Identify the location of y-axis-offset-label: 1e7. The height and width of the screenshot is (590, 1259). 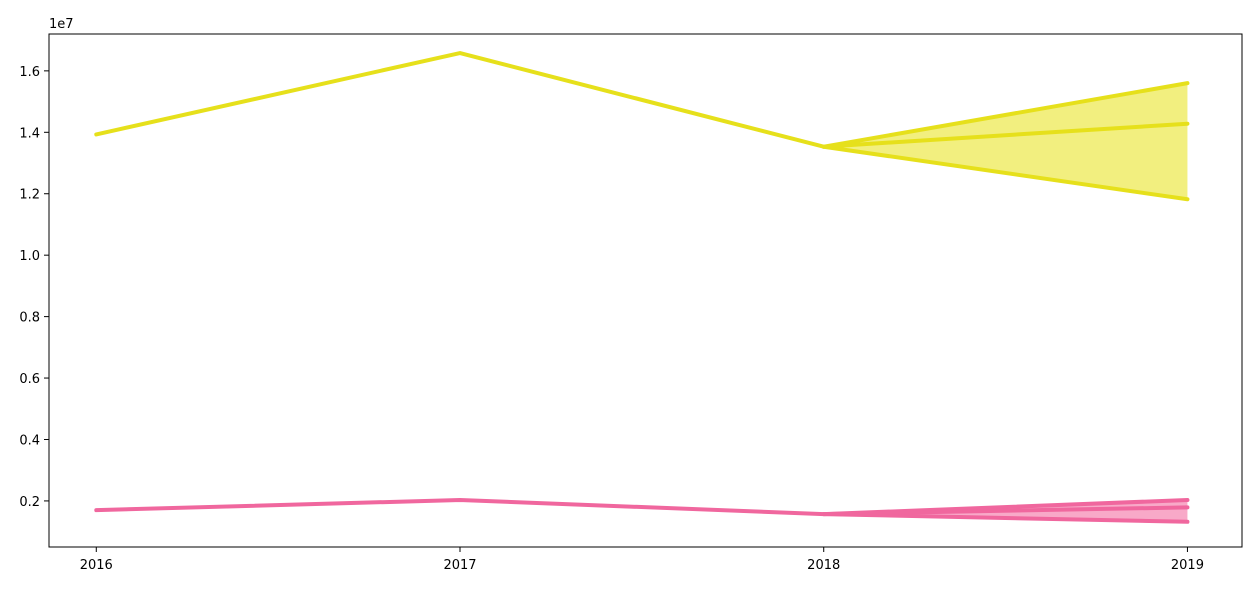
(61, 24).